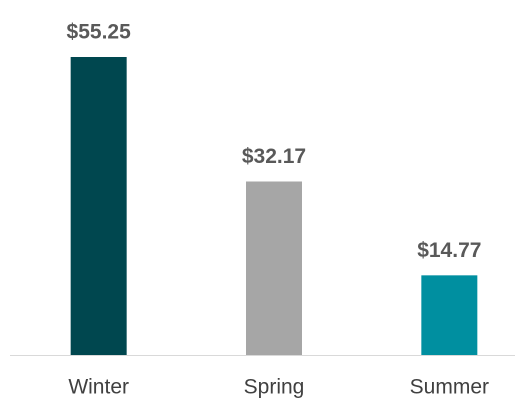  What do you see at coordinates (449, 250) in the screenshot?
I see `value-label: $14.77` at bounding box center [449, 250].